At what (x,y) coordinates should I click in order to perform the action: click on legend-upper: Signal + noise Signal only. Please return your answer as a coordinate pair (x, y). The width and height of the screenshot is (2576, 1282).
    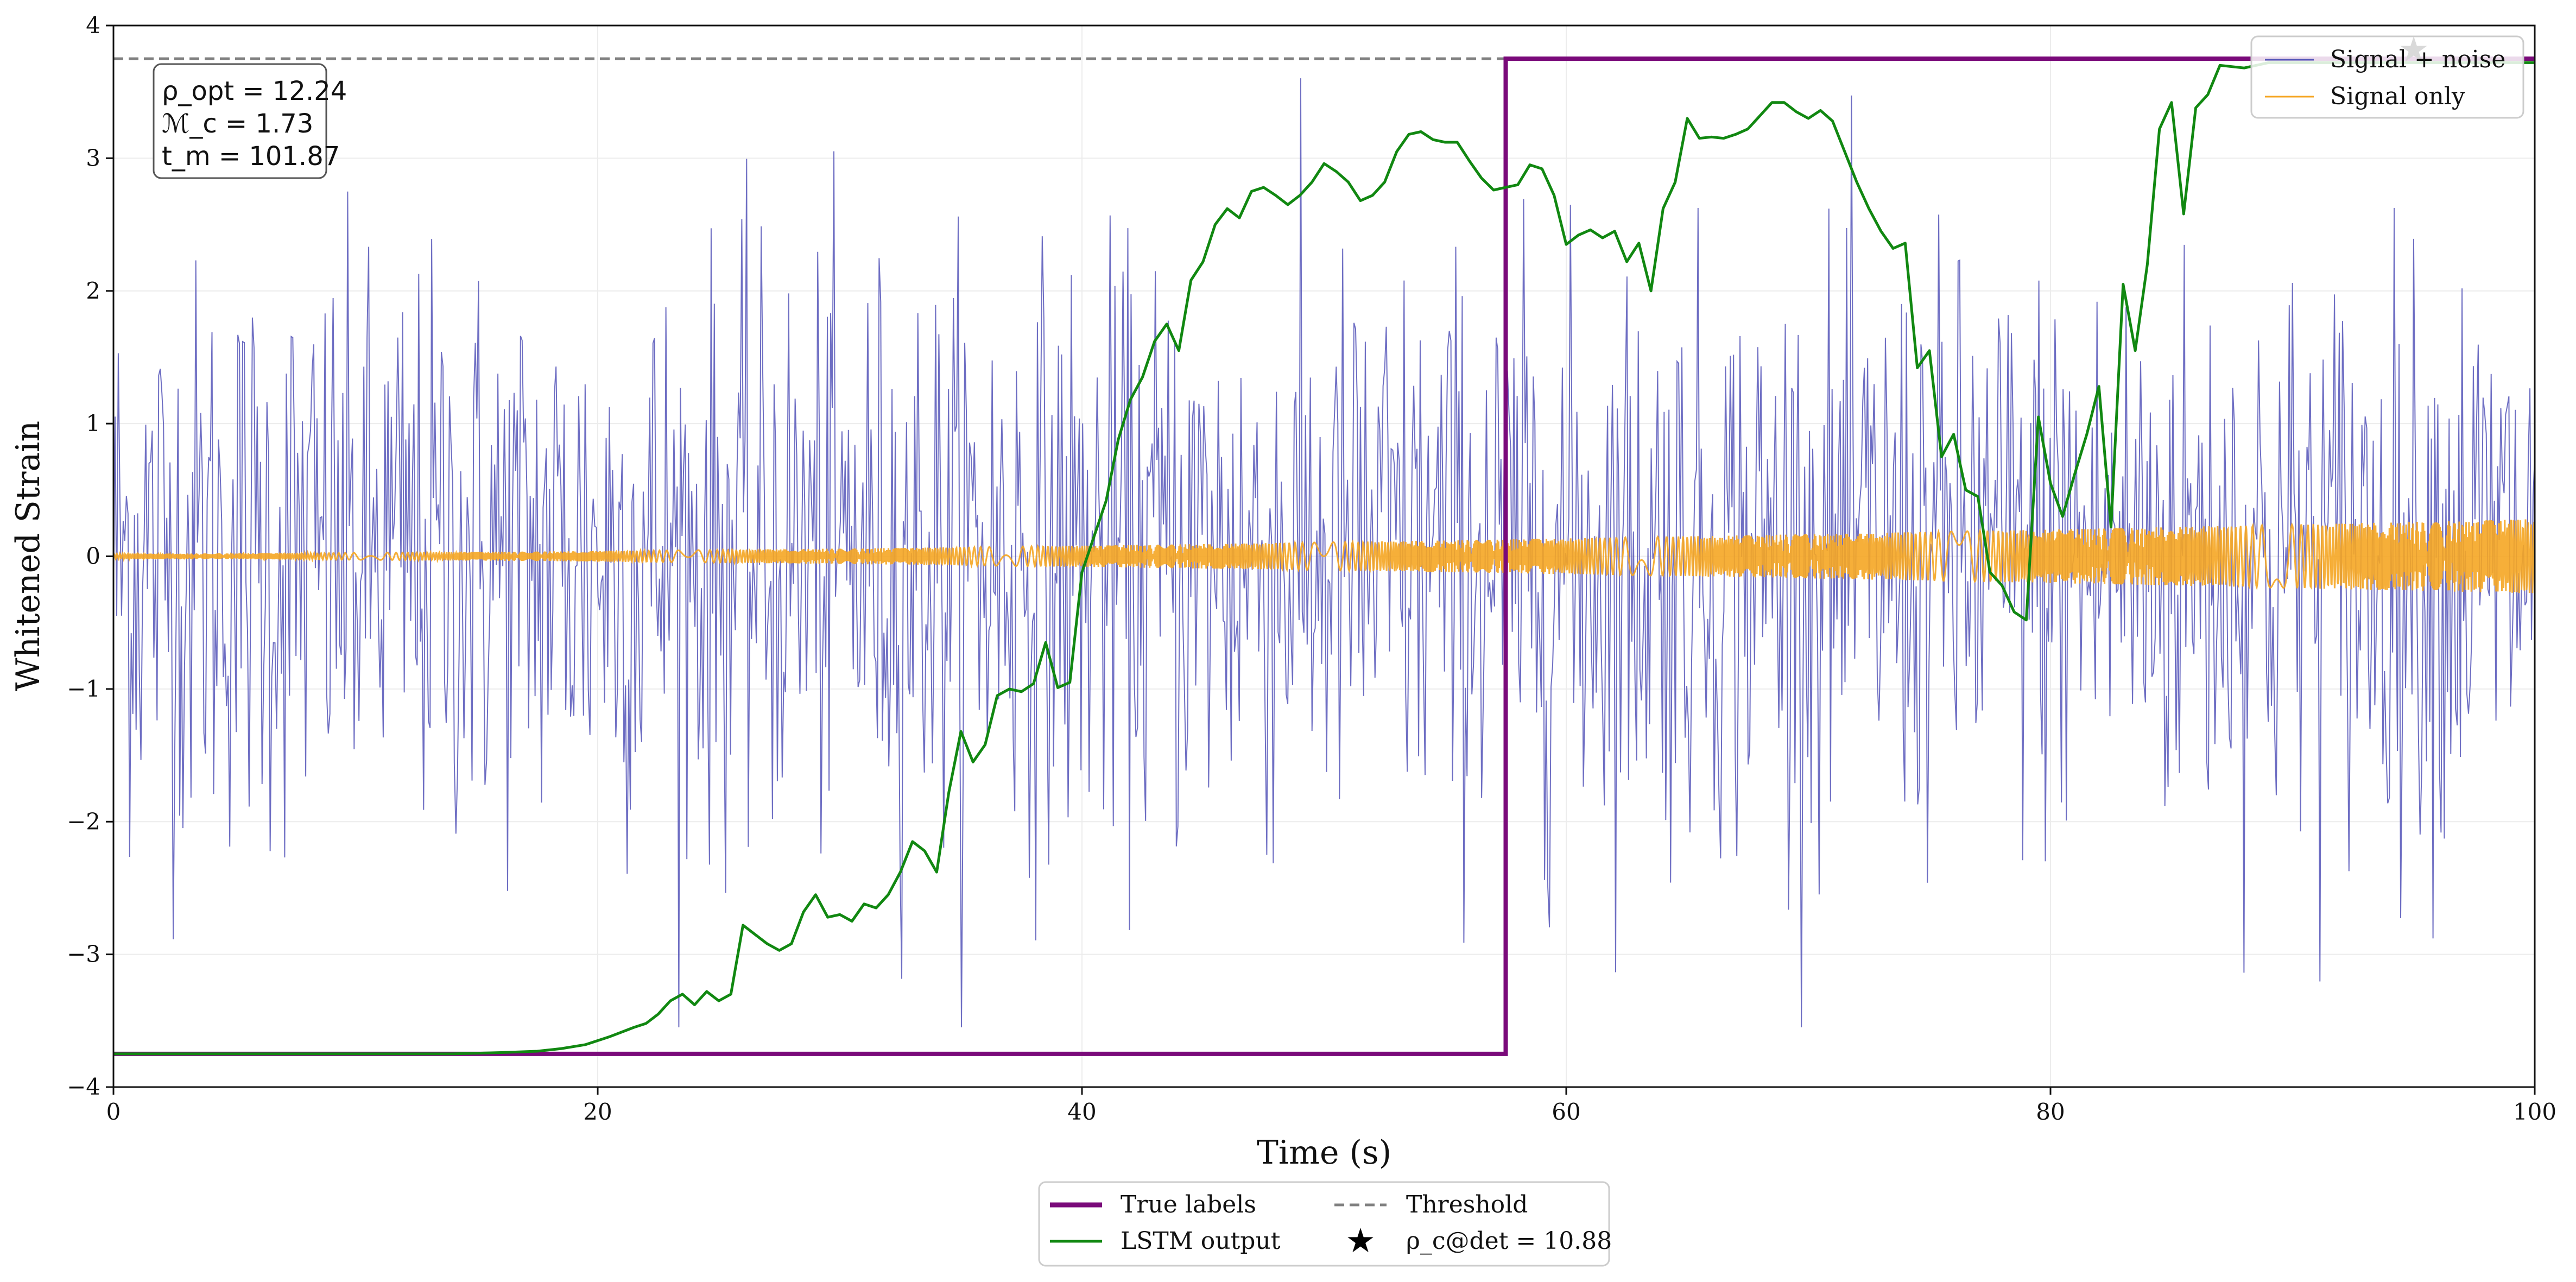
    Looking at the image, I should click on (2387, 77).